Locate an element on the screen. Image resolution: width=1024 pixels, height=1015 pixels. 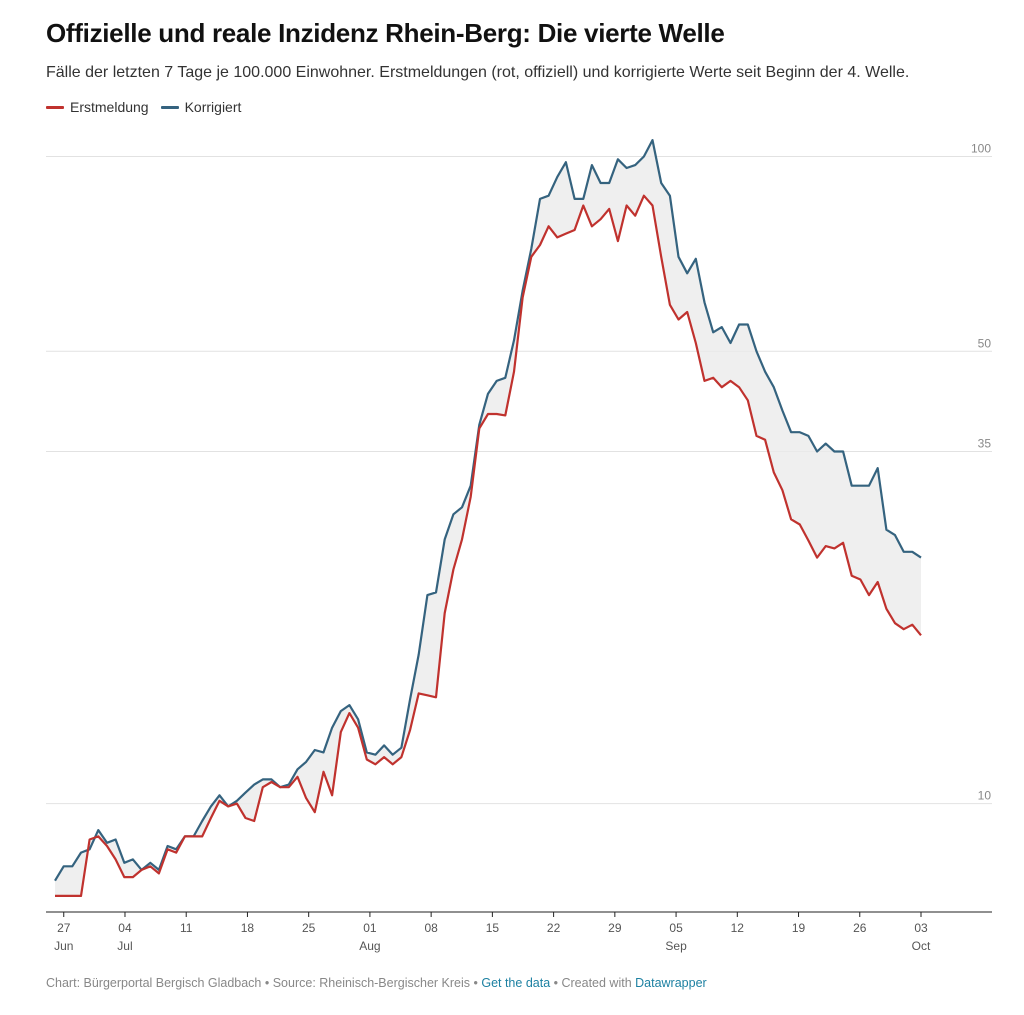
x-tick-label-10: 05 is located at coordinates (676, 928).